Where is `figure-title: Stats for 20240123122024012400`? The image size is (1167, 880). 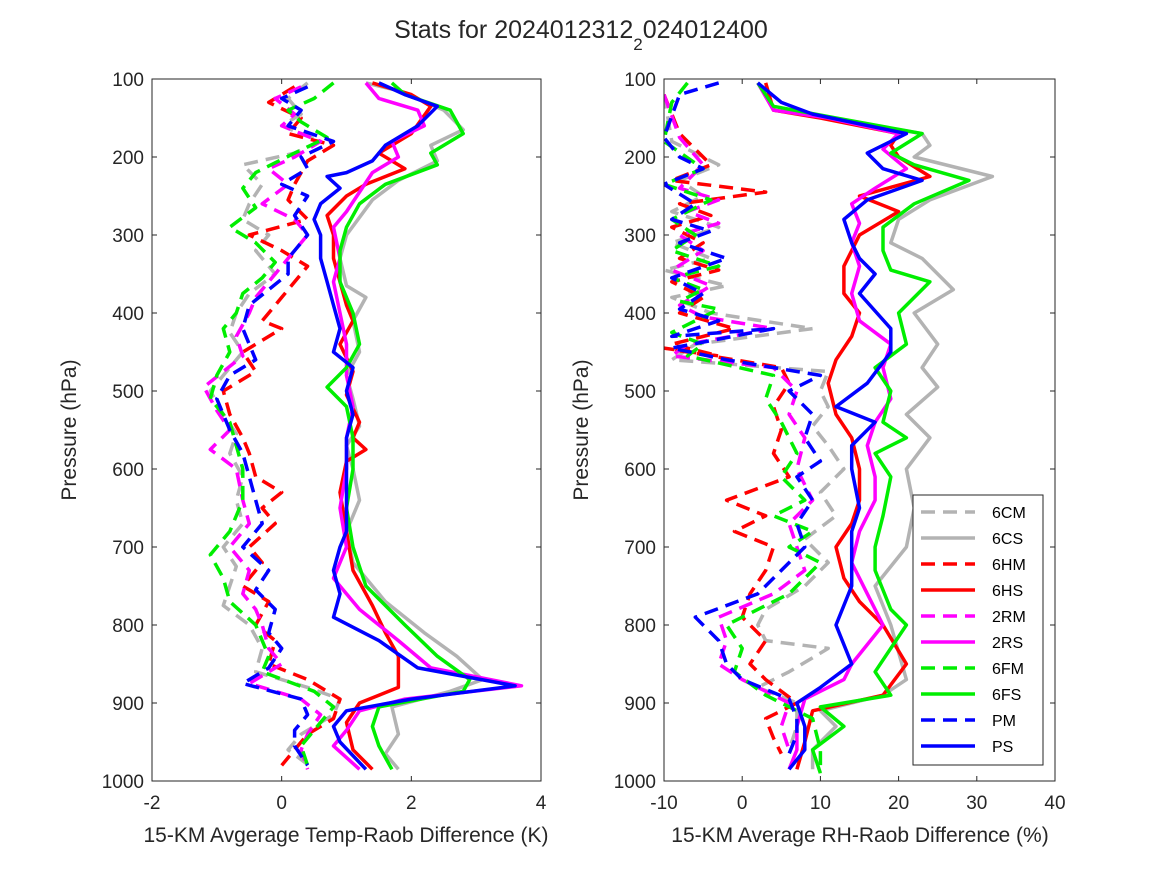
figure-title: Stats for 20240123122024012400 is located at coordinates (581, 35).